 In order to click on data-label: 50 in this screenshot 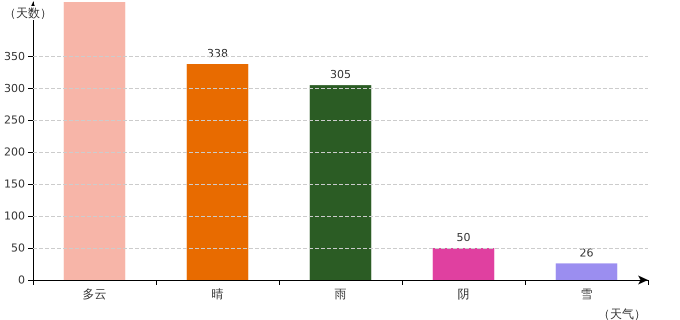, I will do `click(463, 237)`.